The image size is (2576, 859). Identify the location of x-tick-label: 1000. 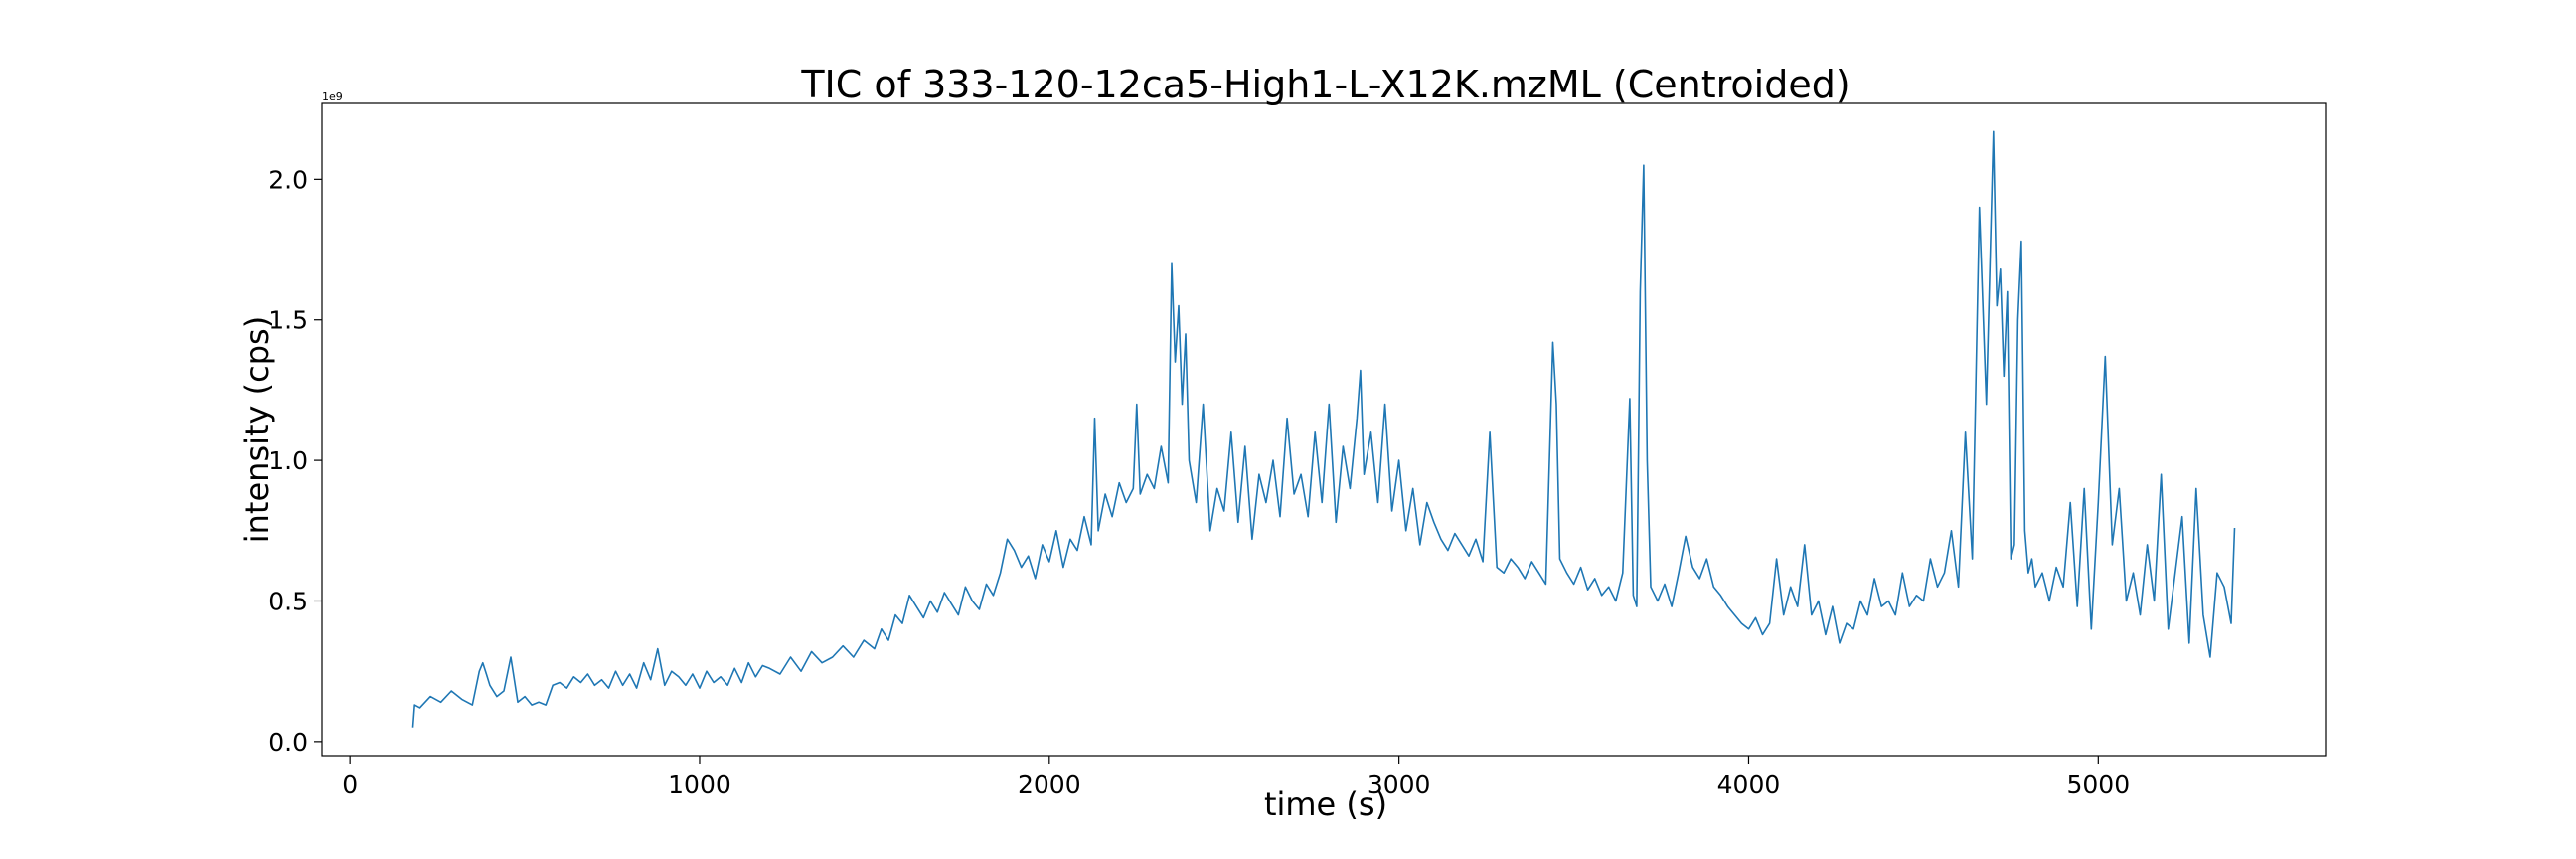
(699, 785).